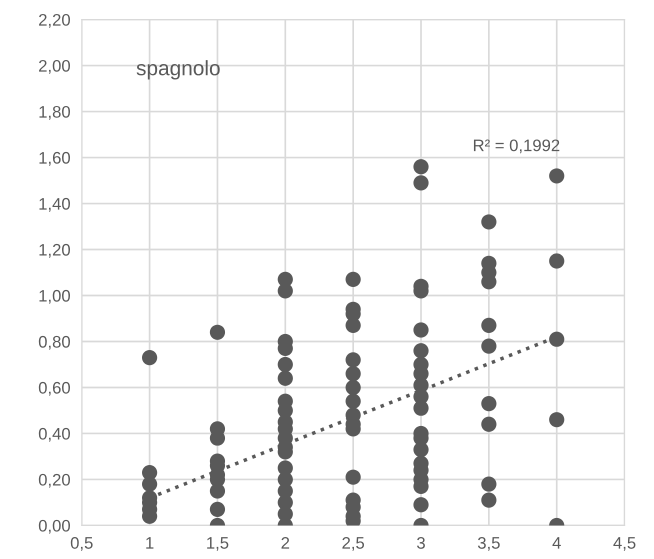 Image resolution: width=654 pixels, height=559 pixels. What do you see at coordinates (286, 543) in the screenshot?
I see `x-tick-label: 2` at bounding box center [286, 543].